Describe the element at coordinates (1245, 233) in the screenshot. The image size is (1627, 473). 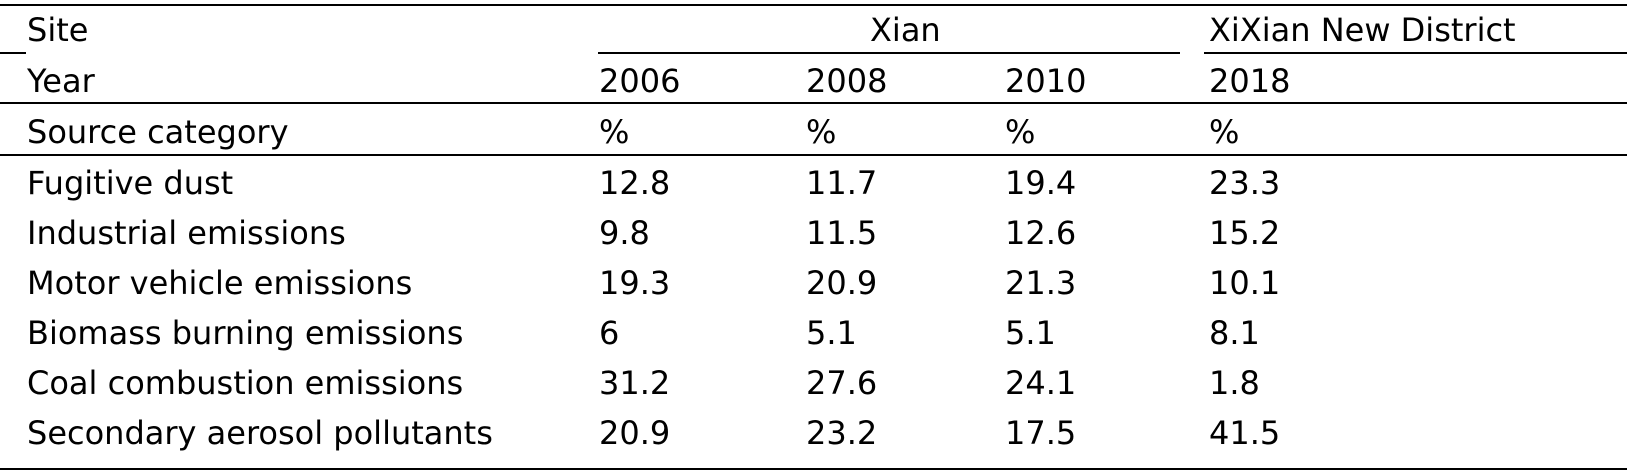
I see `value-2018: 15.2` at that location.